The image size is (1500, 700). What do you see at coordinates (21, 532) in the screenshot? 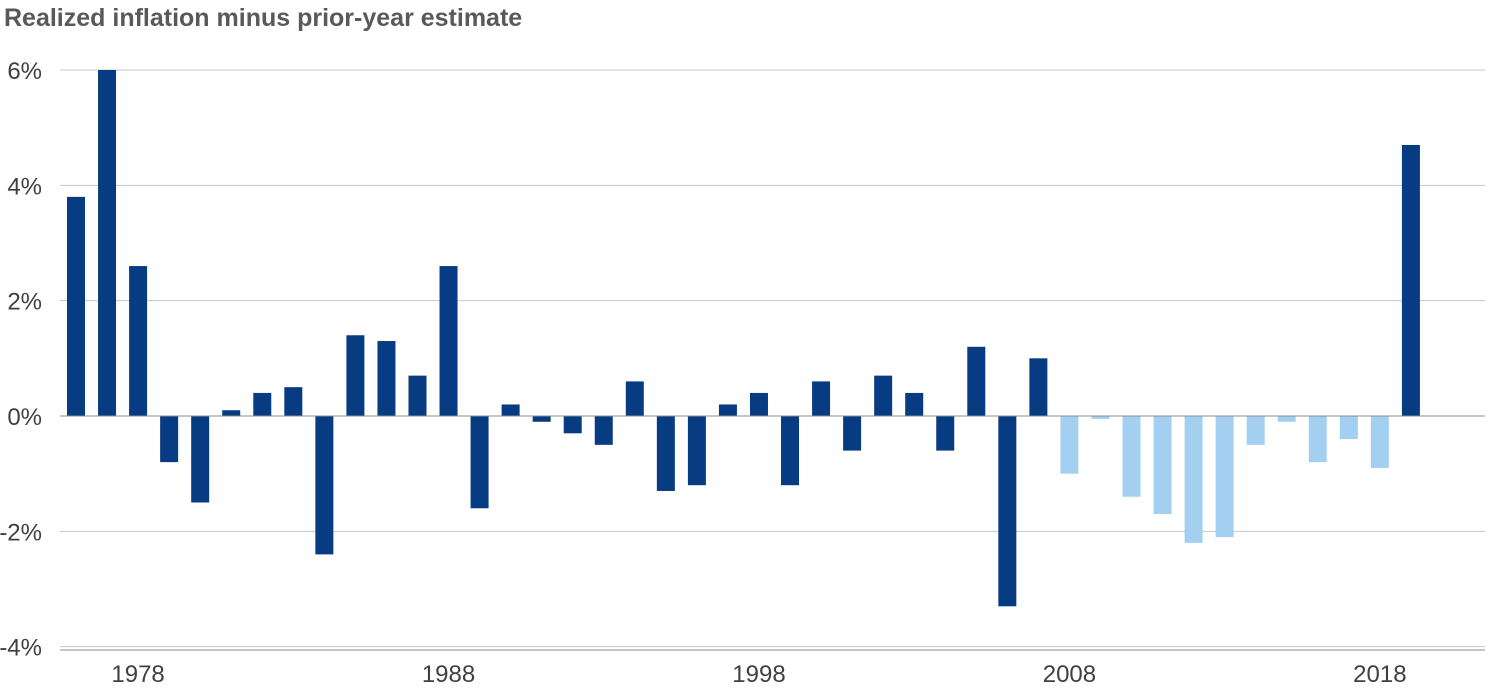
I see `y-tick-label: -2%` at bounding box center [21, 532].